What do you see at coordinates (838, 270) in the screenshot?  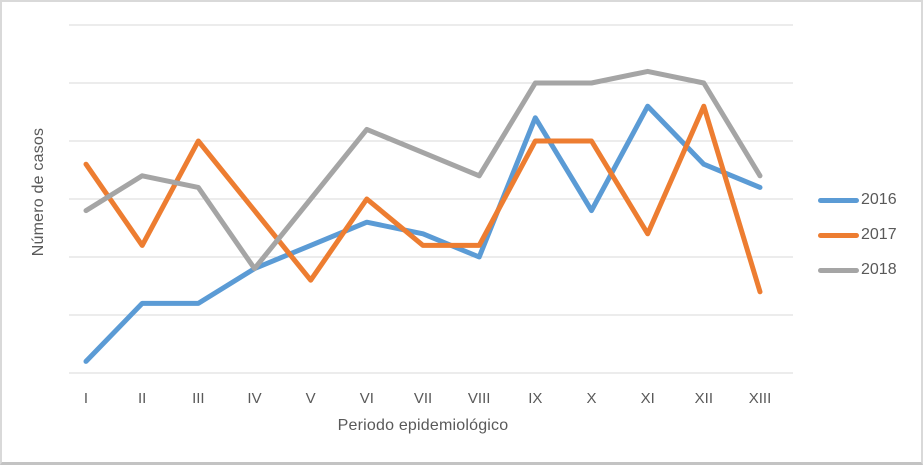 I see `legend-swatch-2018` at bounding box center [838, 270].